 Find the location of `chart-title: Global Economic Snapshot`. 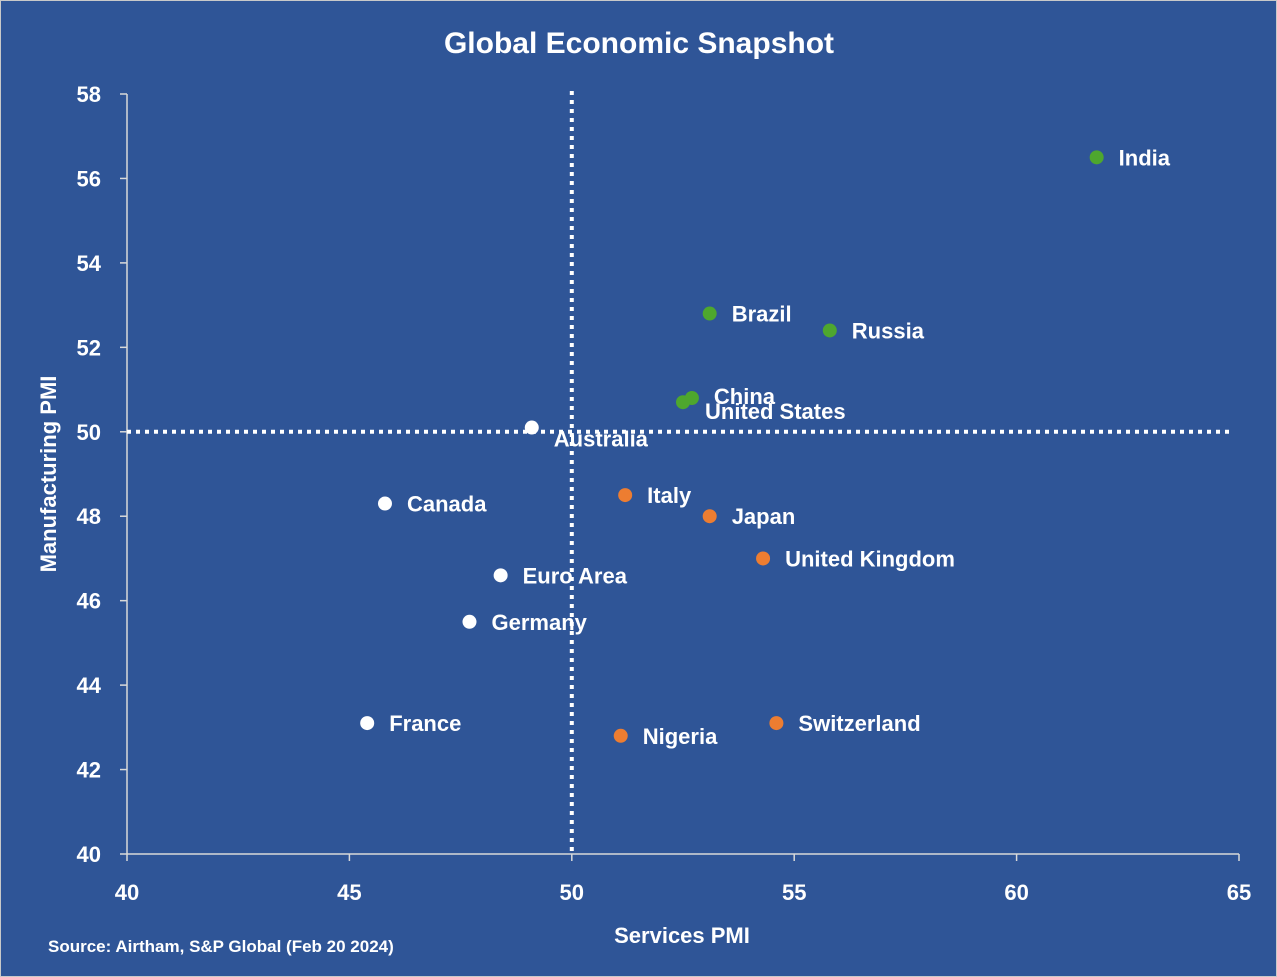

chart-title: Global Economic Snapshot is located at coordinates (639, 43).